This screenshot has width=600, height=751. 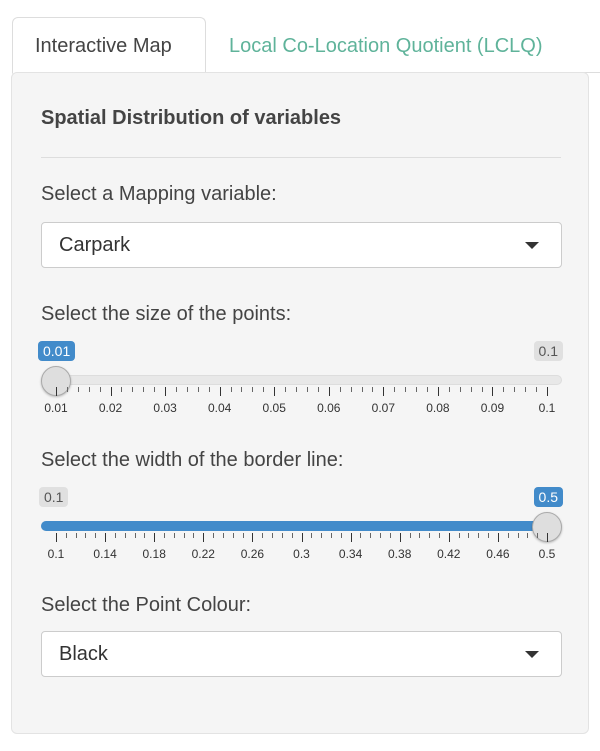 I want to click on point-colour-label: Select the Point Colour:, so click(x=146, y=605).